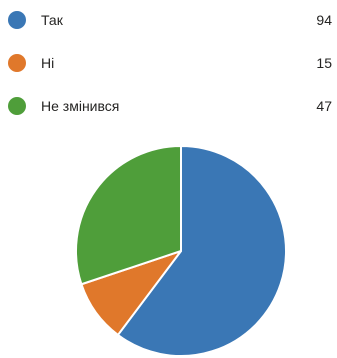  Describe the element at coordinates (52, 20) in the screenshot. I see `legend-label: Так` at that location.